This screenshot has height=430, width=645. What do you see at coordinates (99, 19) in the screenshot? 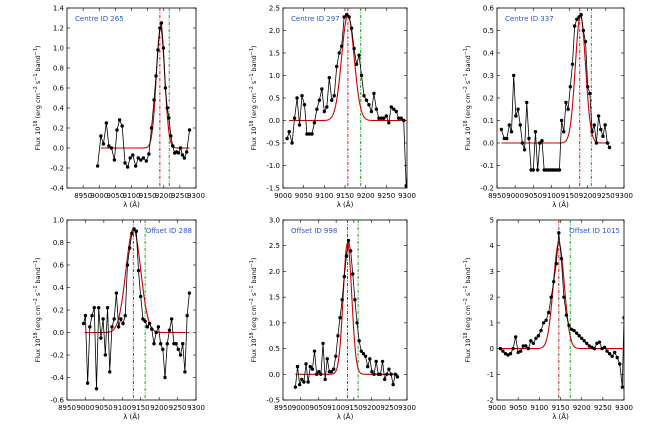
I see `panel-id-label: Centre ID 265` at bounding box center [99, 19].